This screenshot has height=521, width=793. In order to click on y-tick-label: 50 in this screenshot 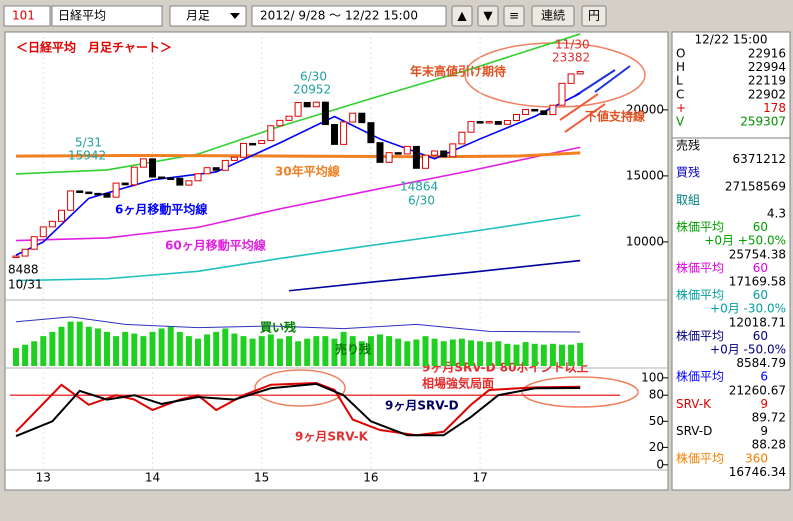, I will do `click(656, 421)`.